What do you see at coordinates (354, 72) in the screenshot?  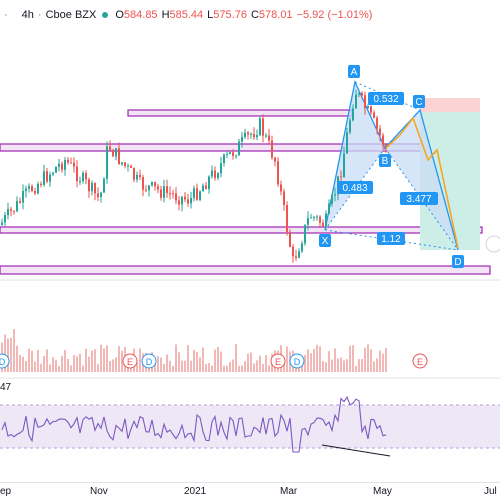 I see `pattern-point-label: A` at bounding box center [354, 72].